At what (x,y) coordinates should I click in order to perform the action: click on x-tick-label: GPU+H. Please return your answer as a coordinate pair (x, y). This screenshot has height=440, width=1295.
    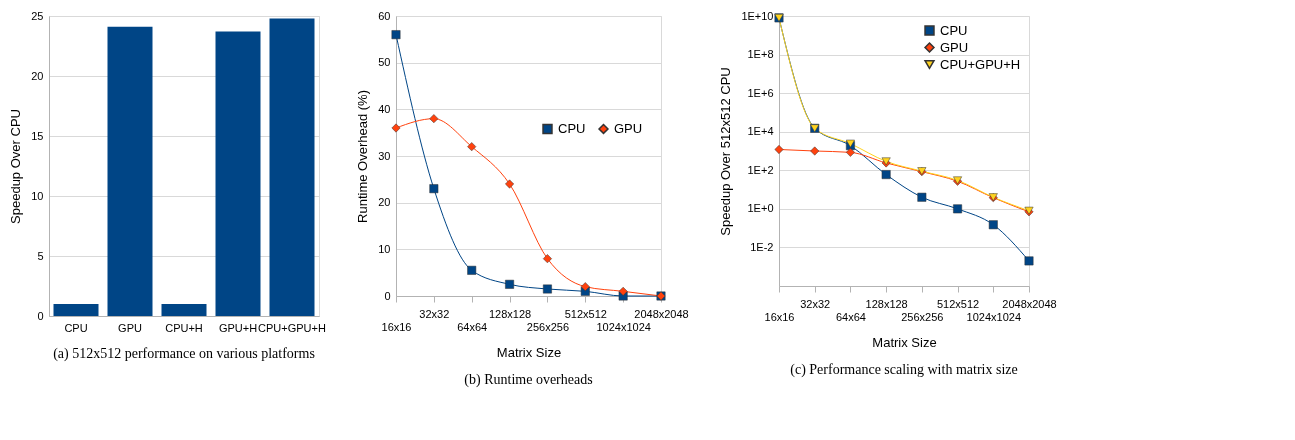
    Looking at the image, I should click on (238, 327).